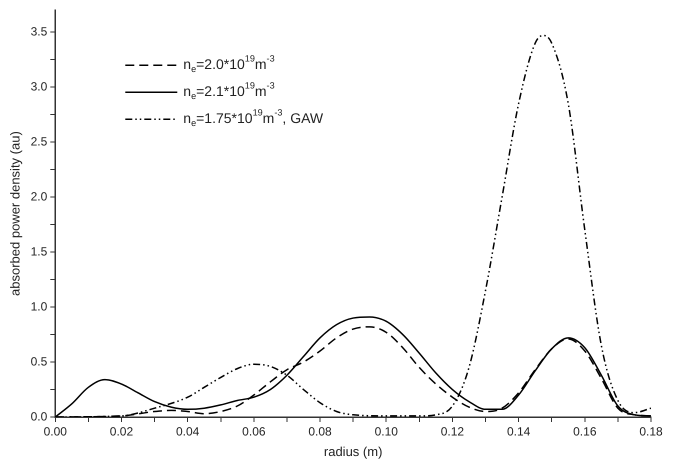  Describe the element at coordinates (39, 306) in the screenshot. I see `y-tick-label: 1.0` at that location.